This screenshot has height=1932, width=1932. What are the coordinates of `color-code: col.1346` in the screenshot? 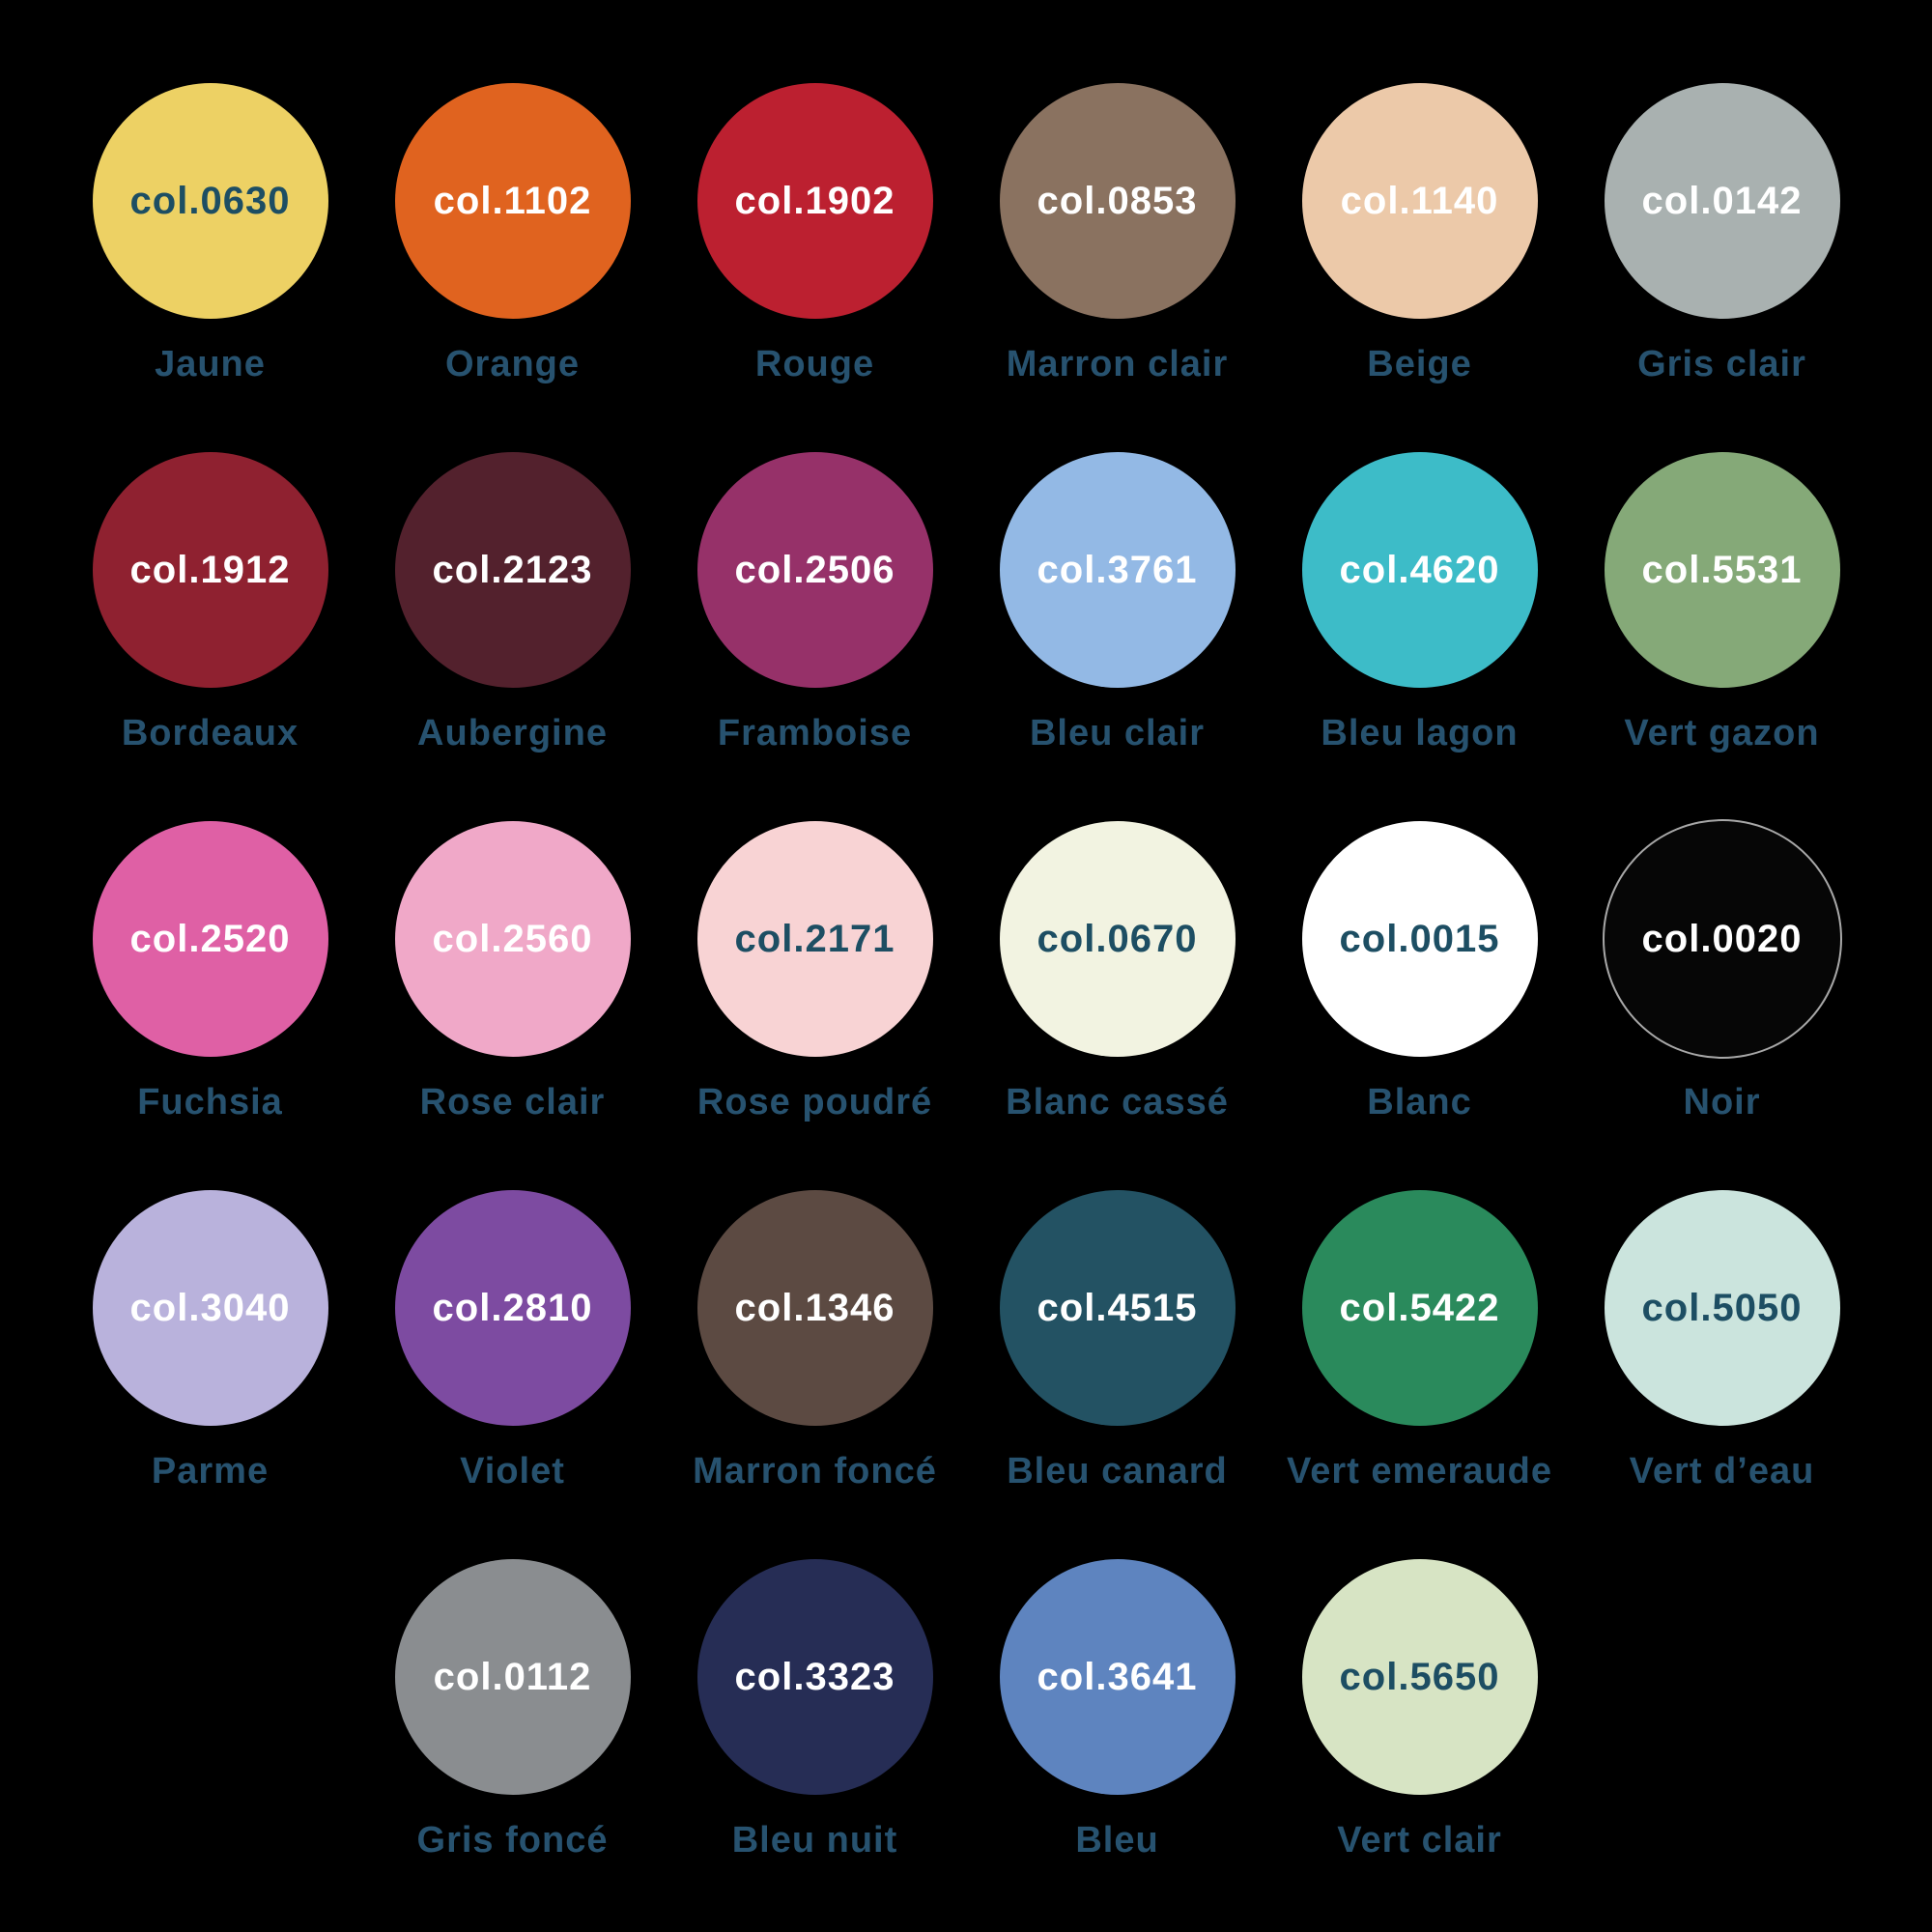 It's located at (814, 1308).